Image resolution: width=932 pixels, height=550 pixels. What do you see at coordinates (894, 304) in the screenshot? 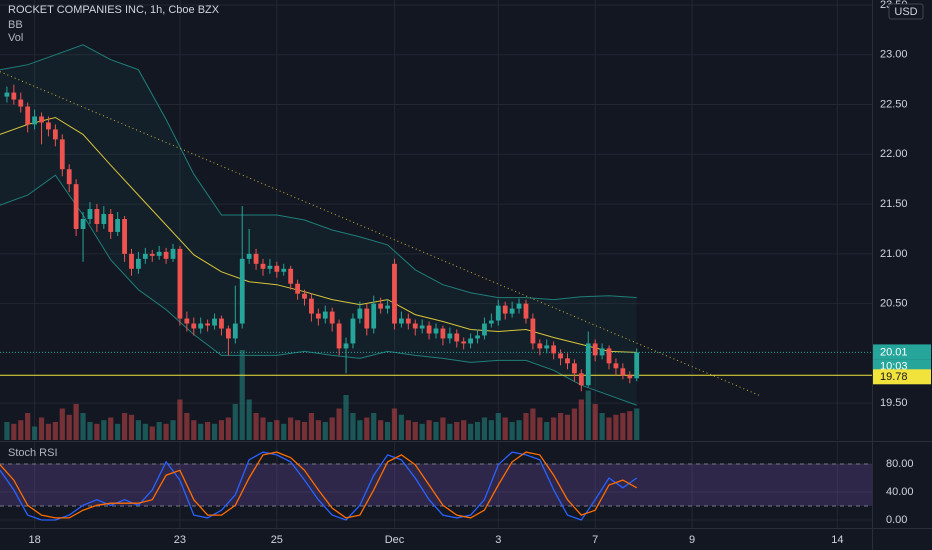
I see `y-tick-label: 20.50` at bounding box center [894, 304].